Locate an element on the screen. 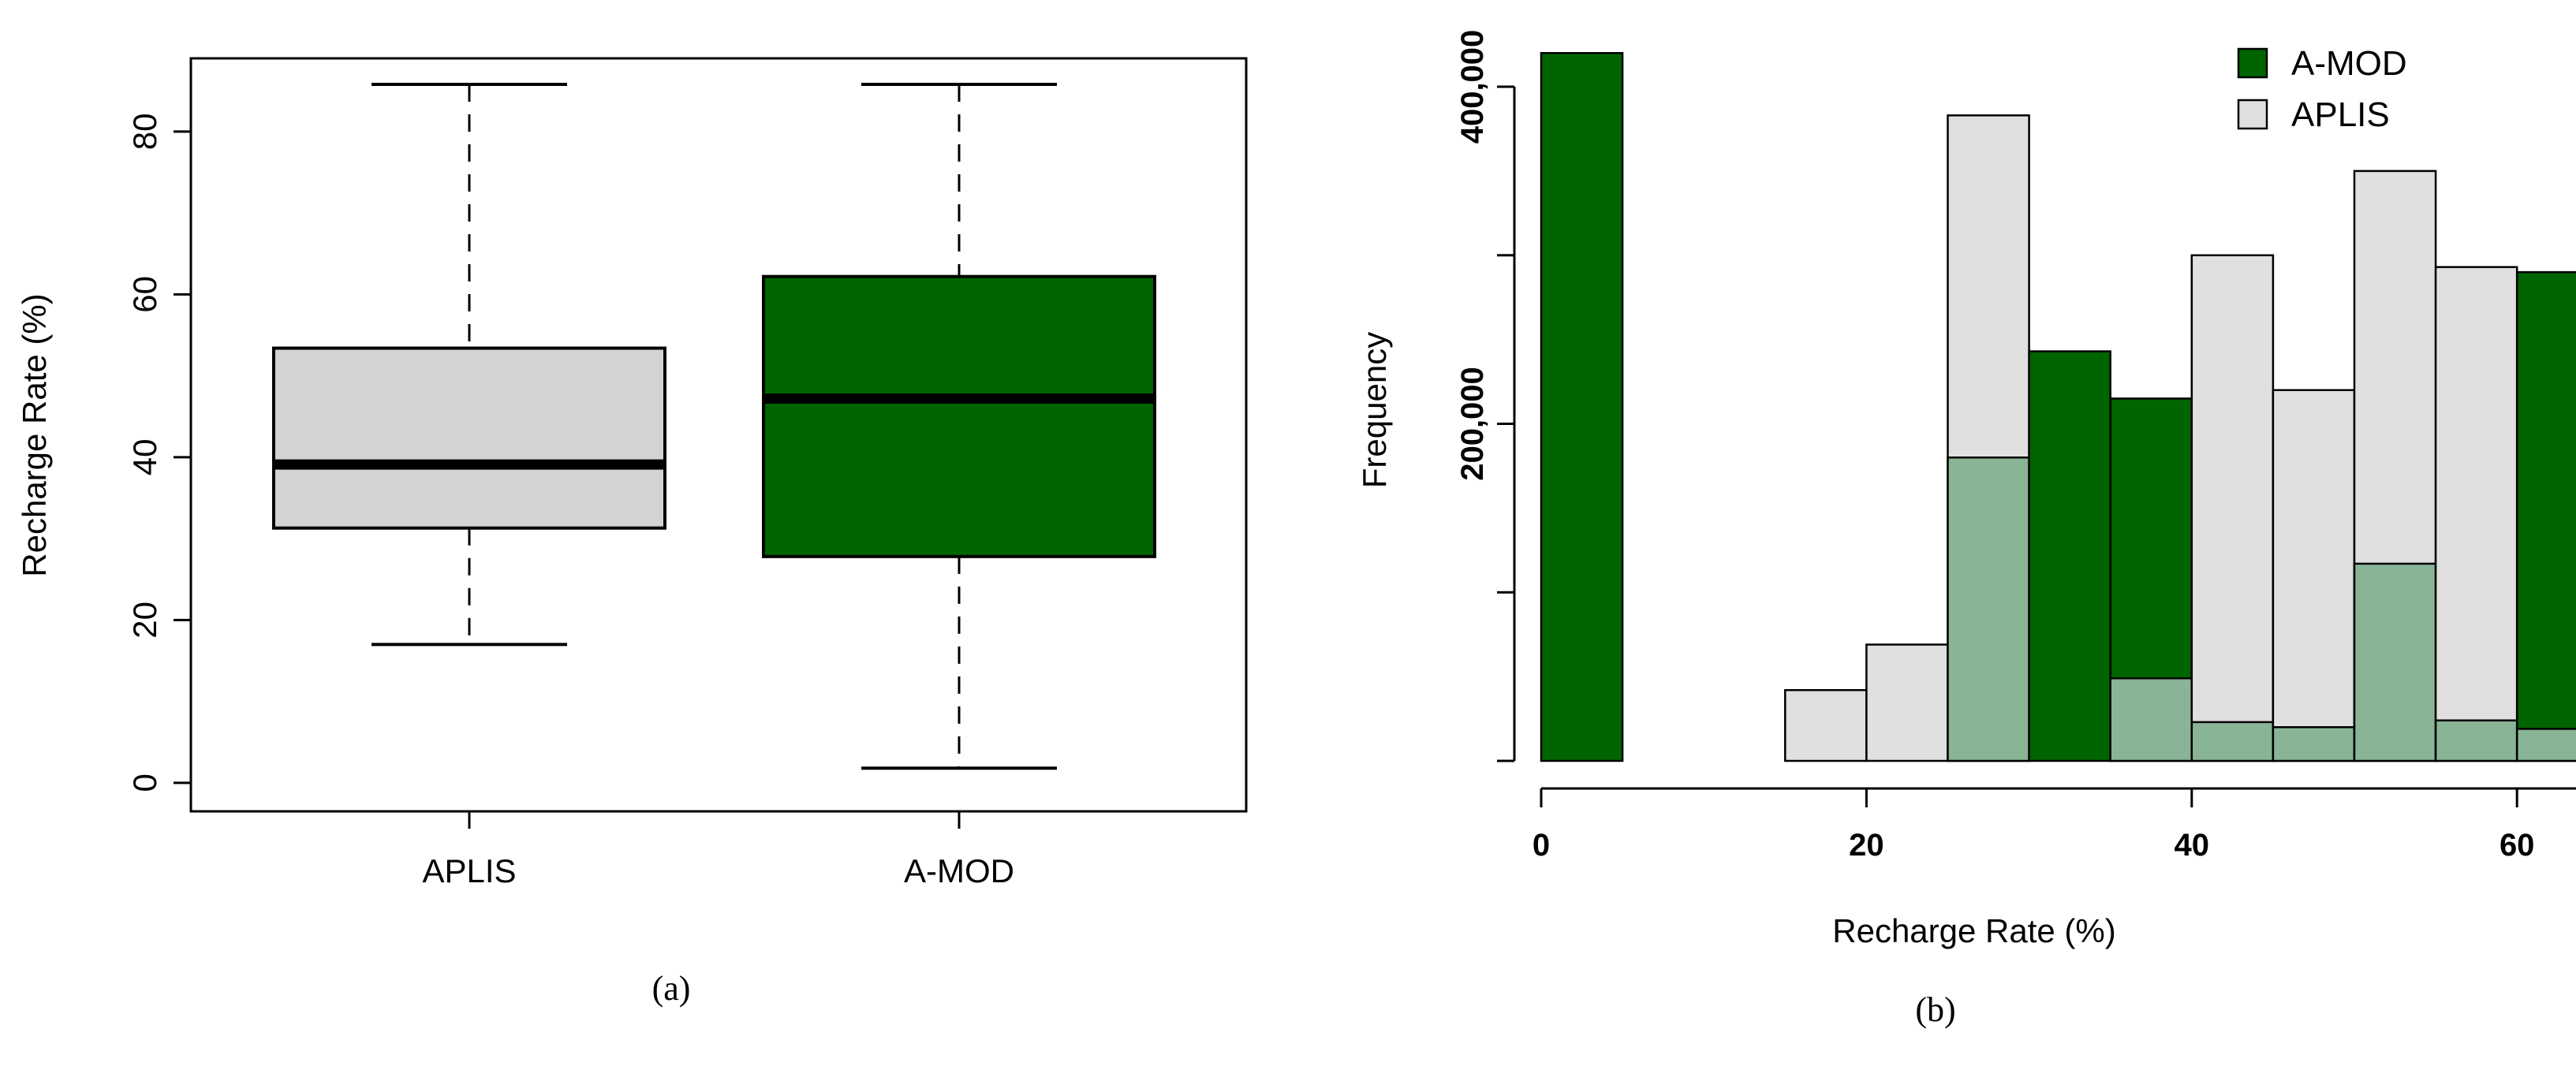 The width and height of the screenshot is (2576, 1081). histogram-x-tick-label: 40 is located at coordinates (2192, 845).